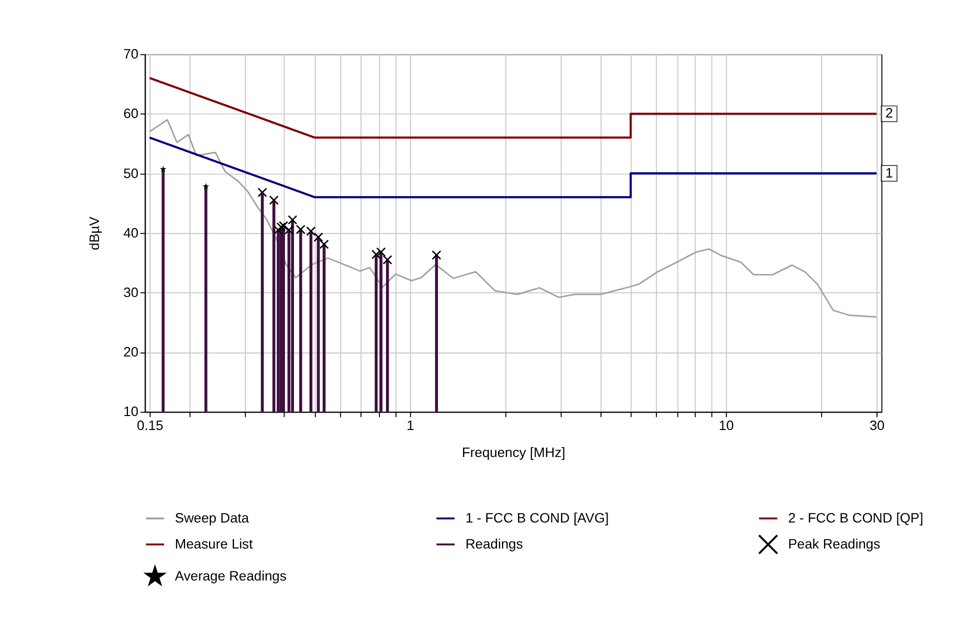 The height and width of the screenshot is (620, 963). What do you see at coordinates (212, 518) in the screenshot?
I see `legend-label: Sweep Data` at bounding box center [212, 518].